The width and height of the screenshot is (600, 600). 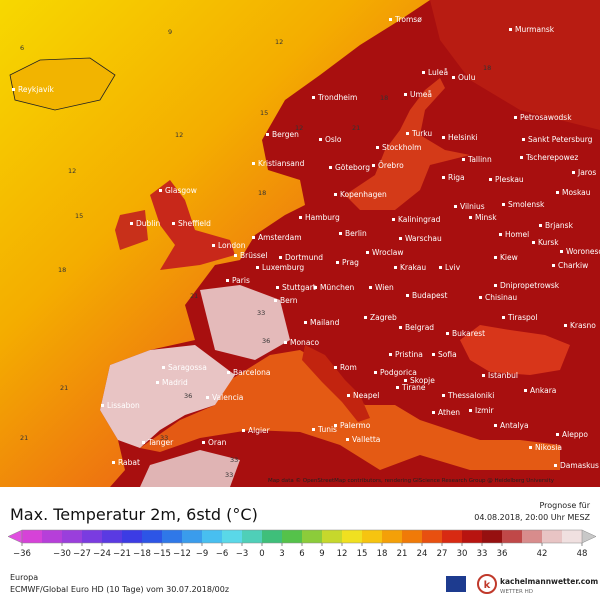 What do you see at coordinates (380, 317) in the screenshot?
I see `city: Zagreb` at bounding box center [380, 317].